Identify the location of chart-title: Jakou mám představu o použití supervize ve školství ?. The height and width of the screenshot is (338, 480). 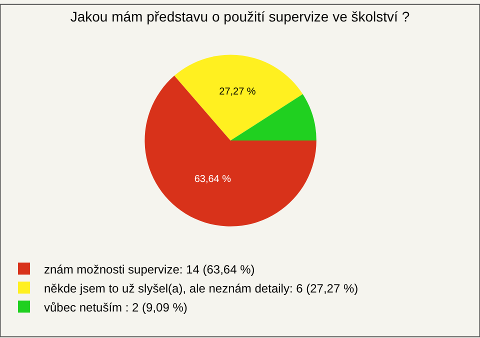
(240, 16).